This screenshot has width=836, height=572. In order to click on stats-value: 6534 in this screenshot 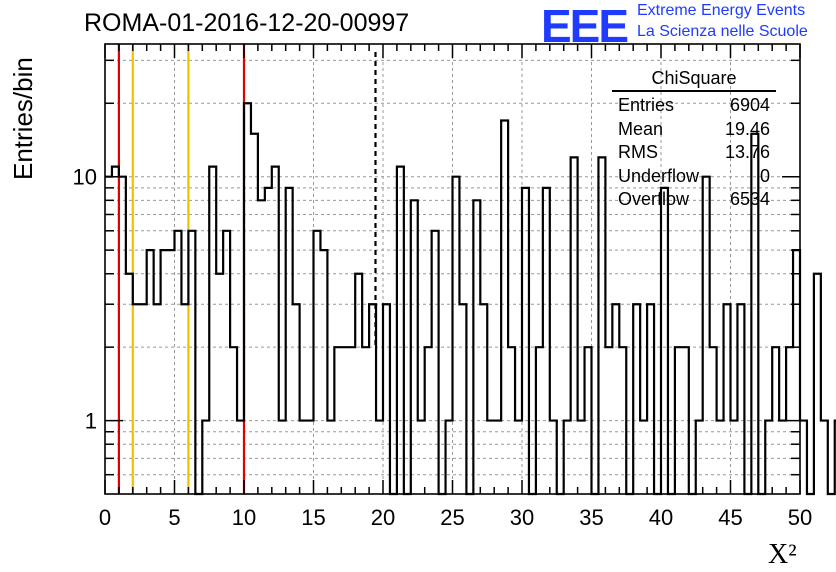, I will do `click(749, 199)`.